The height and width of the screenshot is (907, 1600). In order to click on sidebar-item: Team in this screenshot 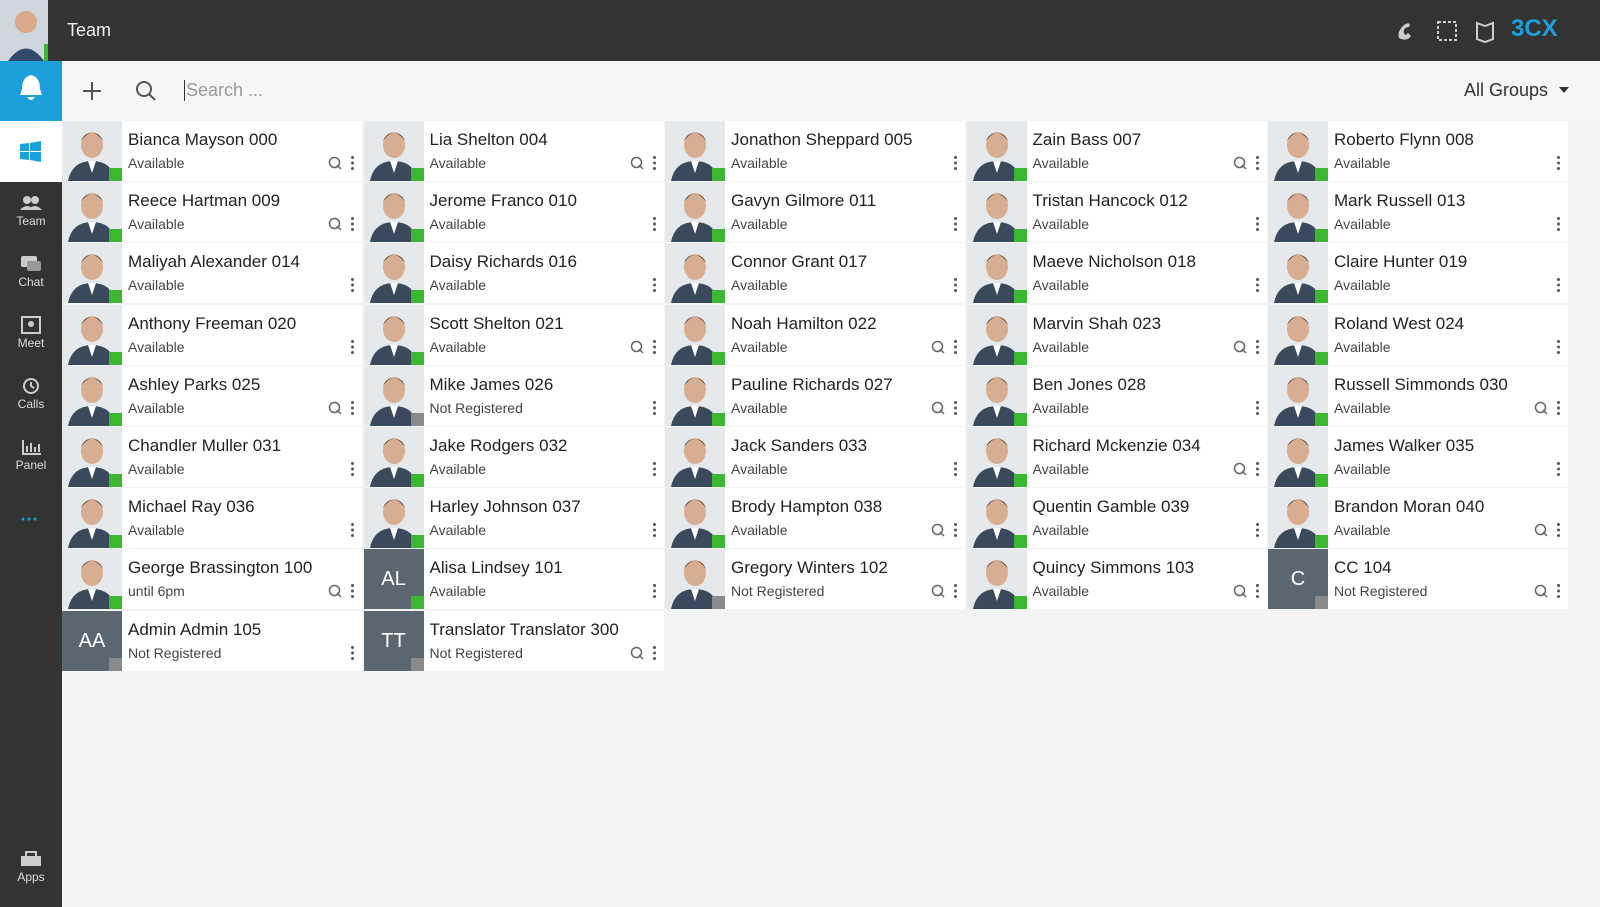, I will do `click(31, 212)`.